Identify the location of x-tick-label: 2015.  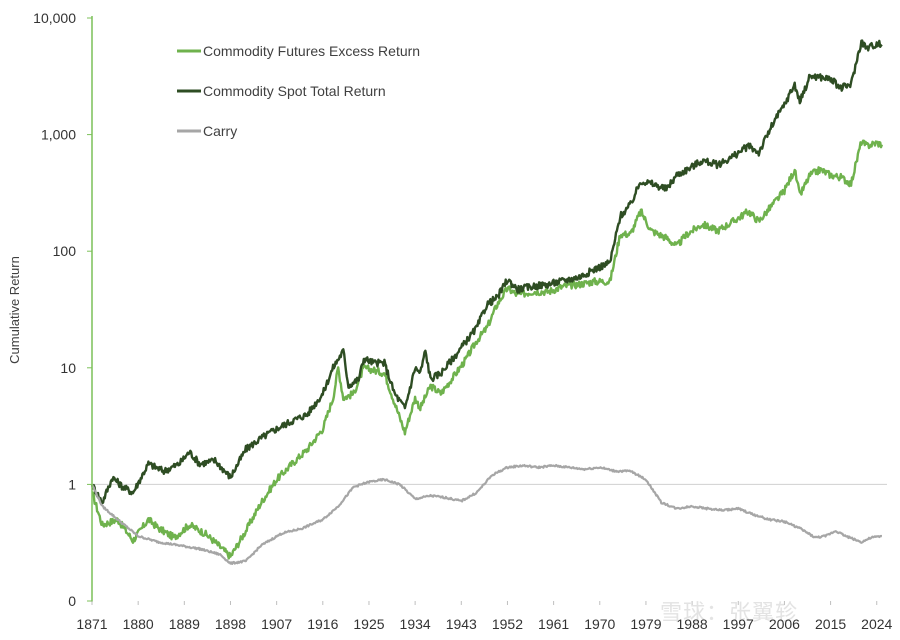
(830, 624).